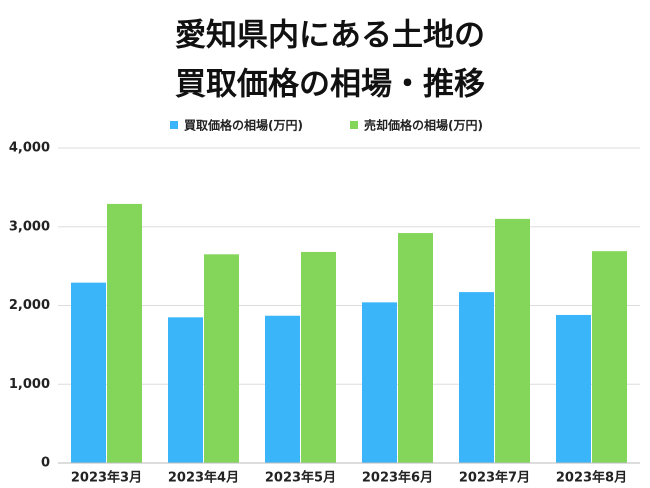 This screenshot has height=488, width=650. What do you see at coordinates (243, 125) in the screenshot?
I see `legend-label: 買取価格の相場(万円)` at bounding box center [243, 125].